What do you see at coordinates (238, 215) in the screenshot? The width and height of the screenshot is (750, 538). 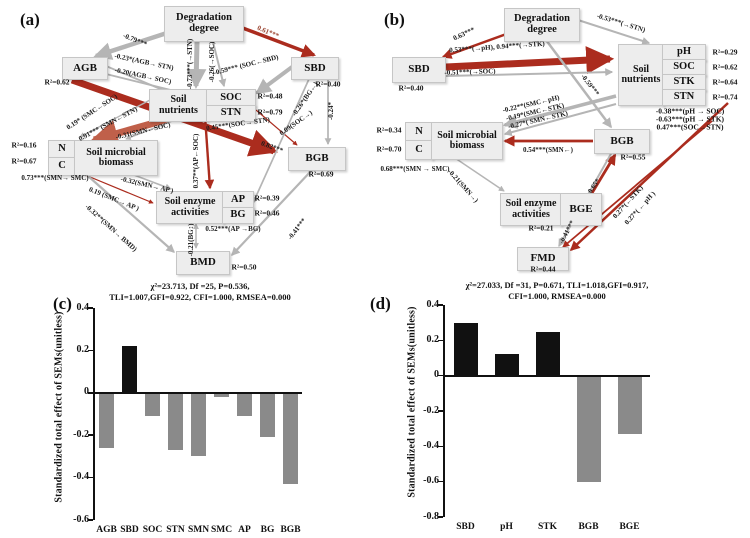 I see `node-bg-a: BG` at bounding box center [238, 215].